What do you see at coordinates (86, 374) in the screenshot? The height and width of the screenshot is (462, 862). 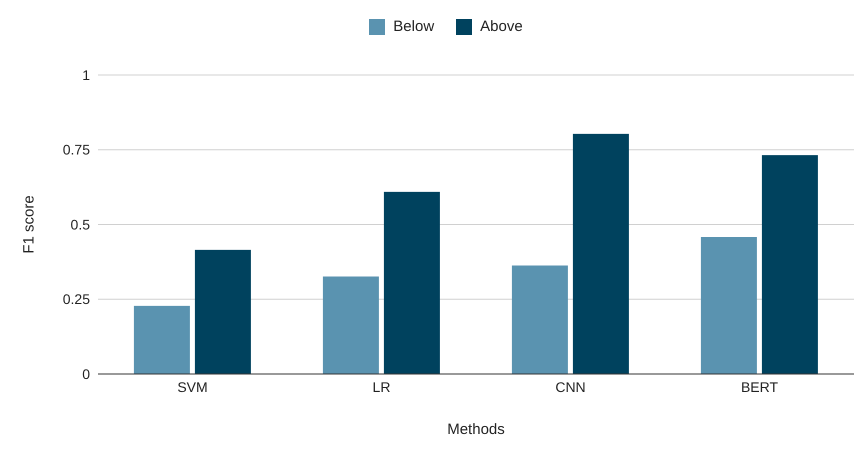 I see `y-tick-label: 0` at bounding box center [86, 374].